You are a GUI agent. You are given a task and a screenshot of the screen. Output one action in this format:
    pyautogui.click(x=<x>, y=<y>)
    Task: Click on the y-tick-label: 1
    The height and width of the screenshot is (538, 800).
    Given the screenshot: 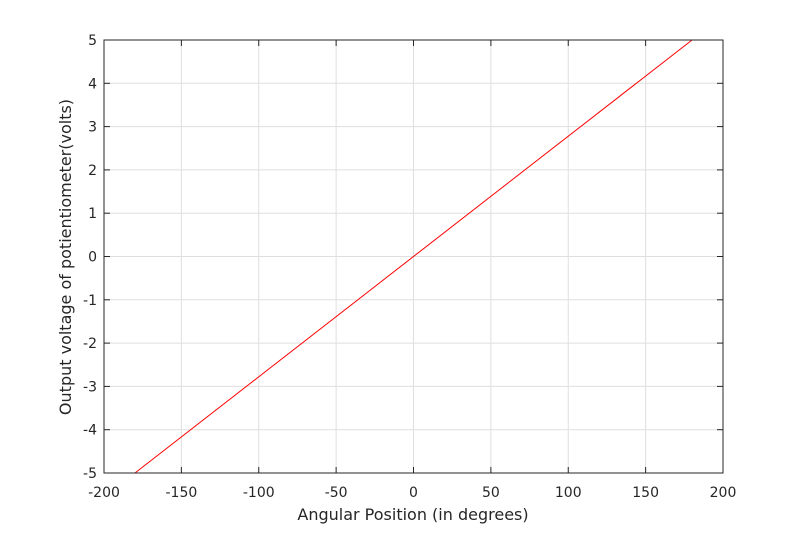 What is the action you would take?
    pyautogui.click(x=92, y=214)
    